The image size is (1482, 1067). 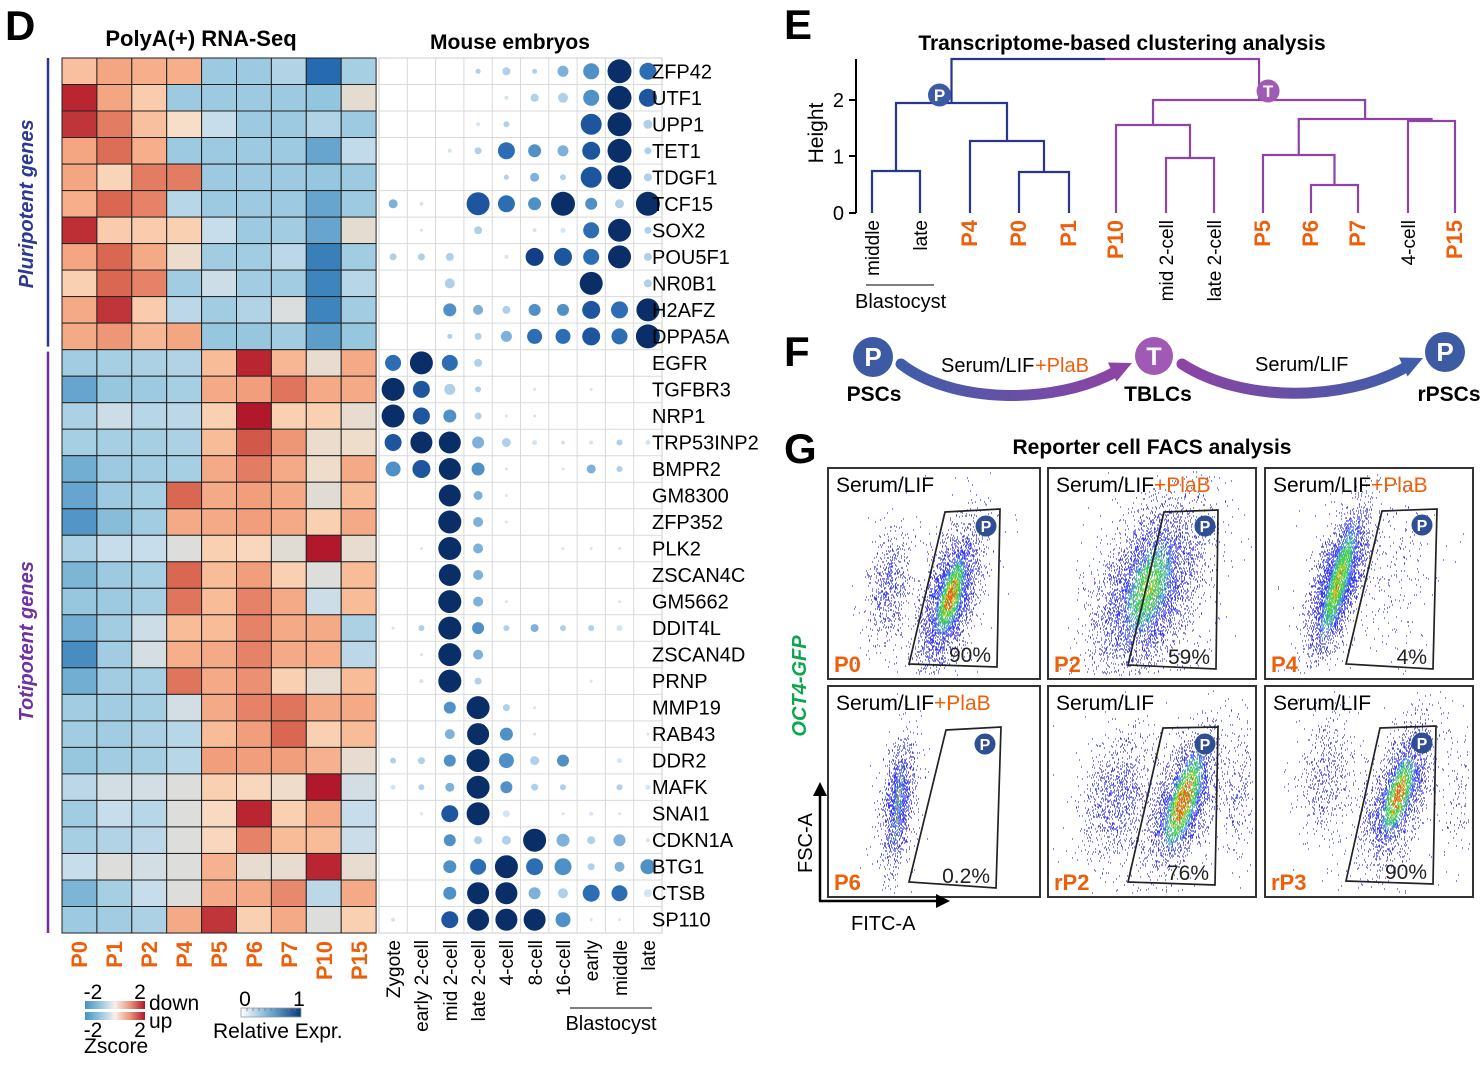 I want to click on svg-text: Height, so click(x=816, y=132).